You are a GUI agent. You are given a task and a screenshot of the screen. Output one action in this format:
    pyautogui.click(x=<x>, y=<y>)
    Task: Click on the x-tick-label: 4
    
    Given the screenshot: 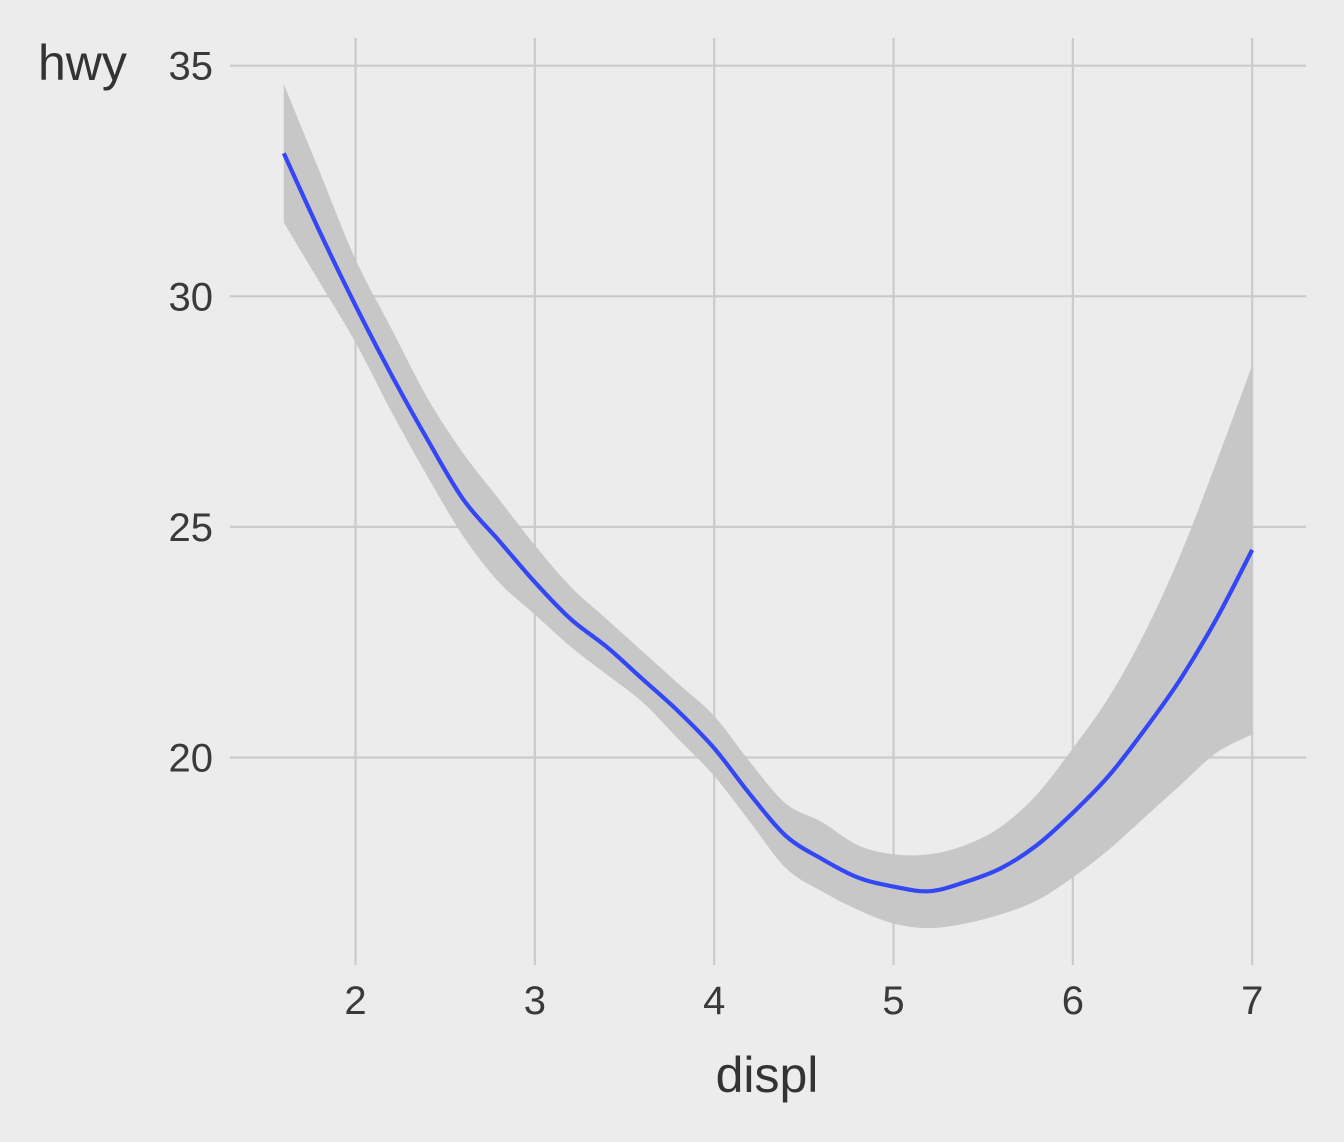 What is the action you would take?
    pyautogui.click(x=714, y=1001)
    